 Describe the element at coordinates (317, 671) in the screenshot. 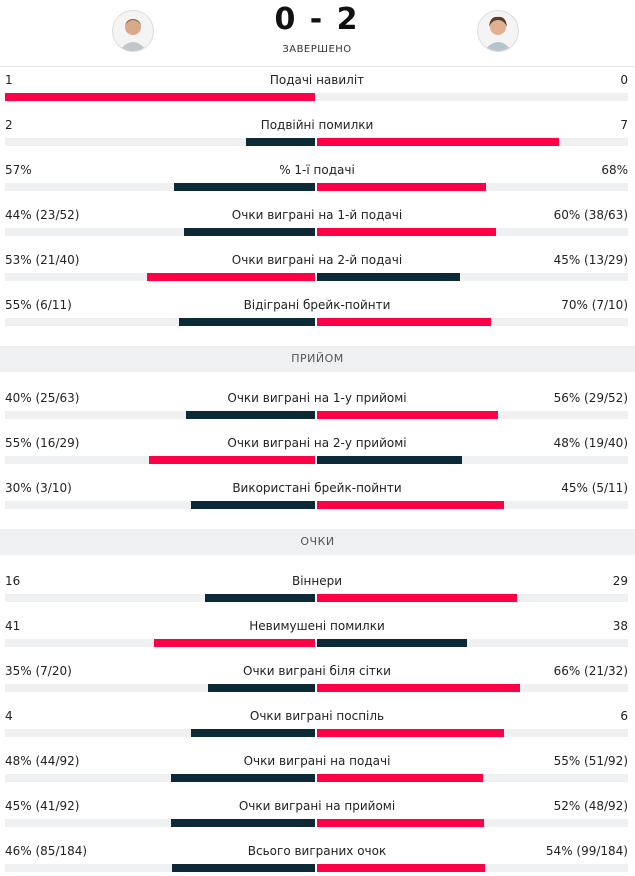

I see `stat-label: Очки виграні біля сітки` at that location.